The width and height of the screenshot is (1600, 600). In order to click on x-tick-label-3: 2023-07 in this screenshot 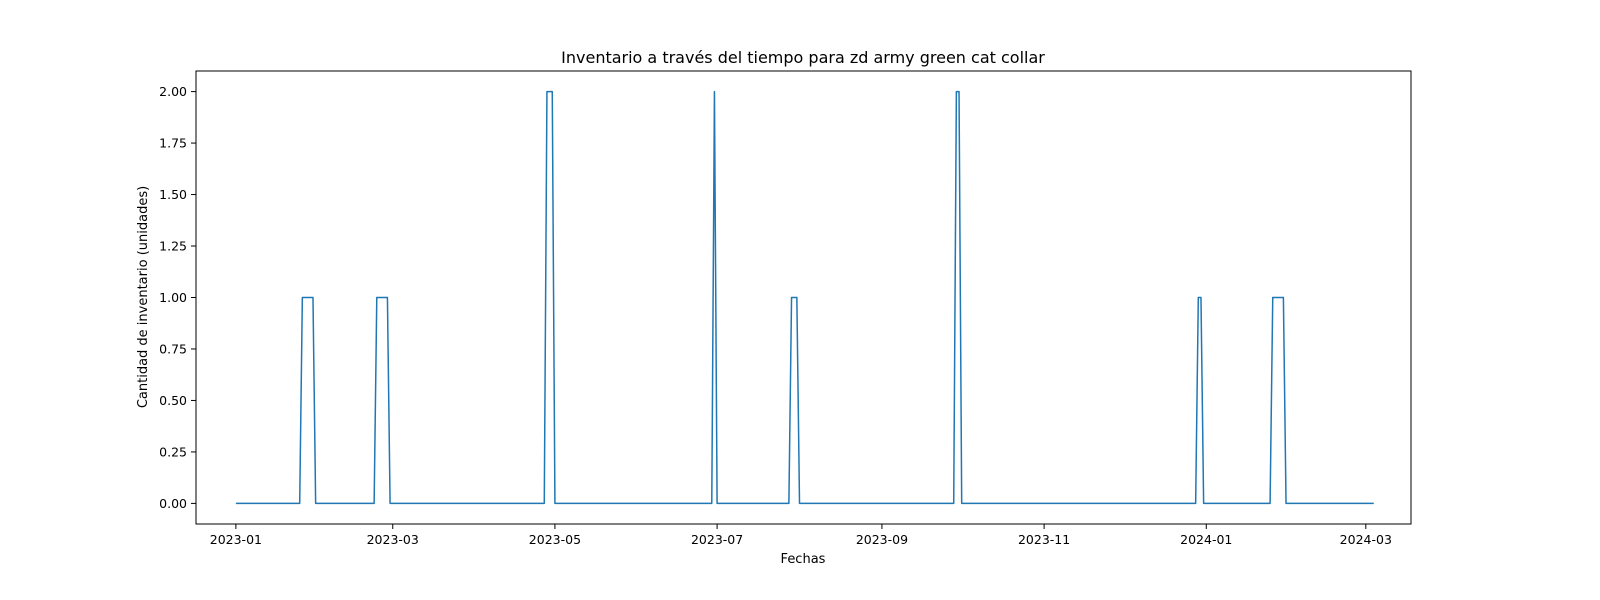, I will do `click(717, 539)`.